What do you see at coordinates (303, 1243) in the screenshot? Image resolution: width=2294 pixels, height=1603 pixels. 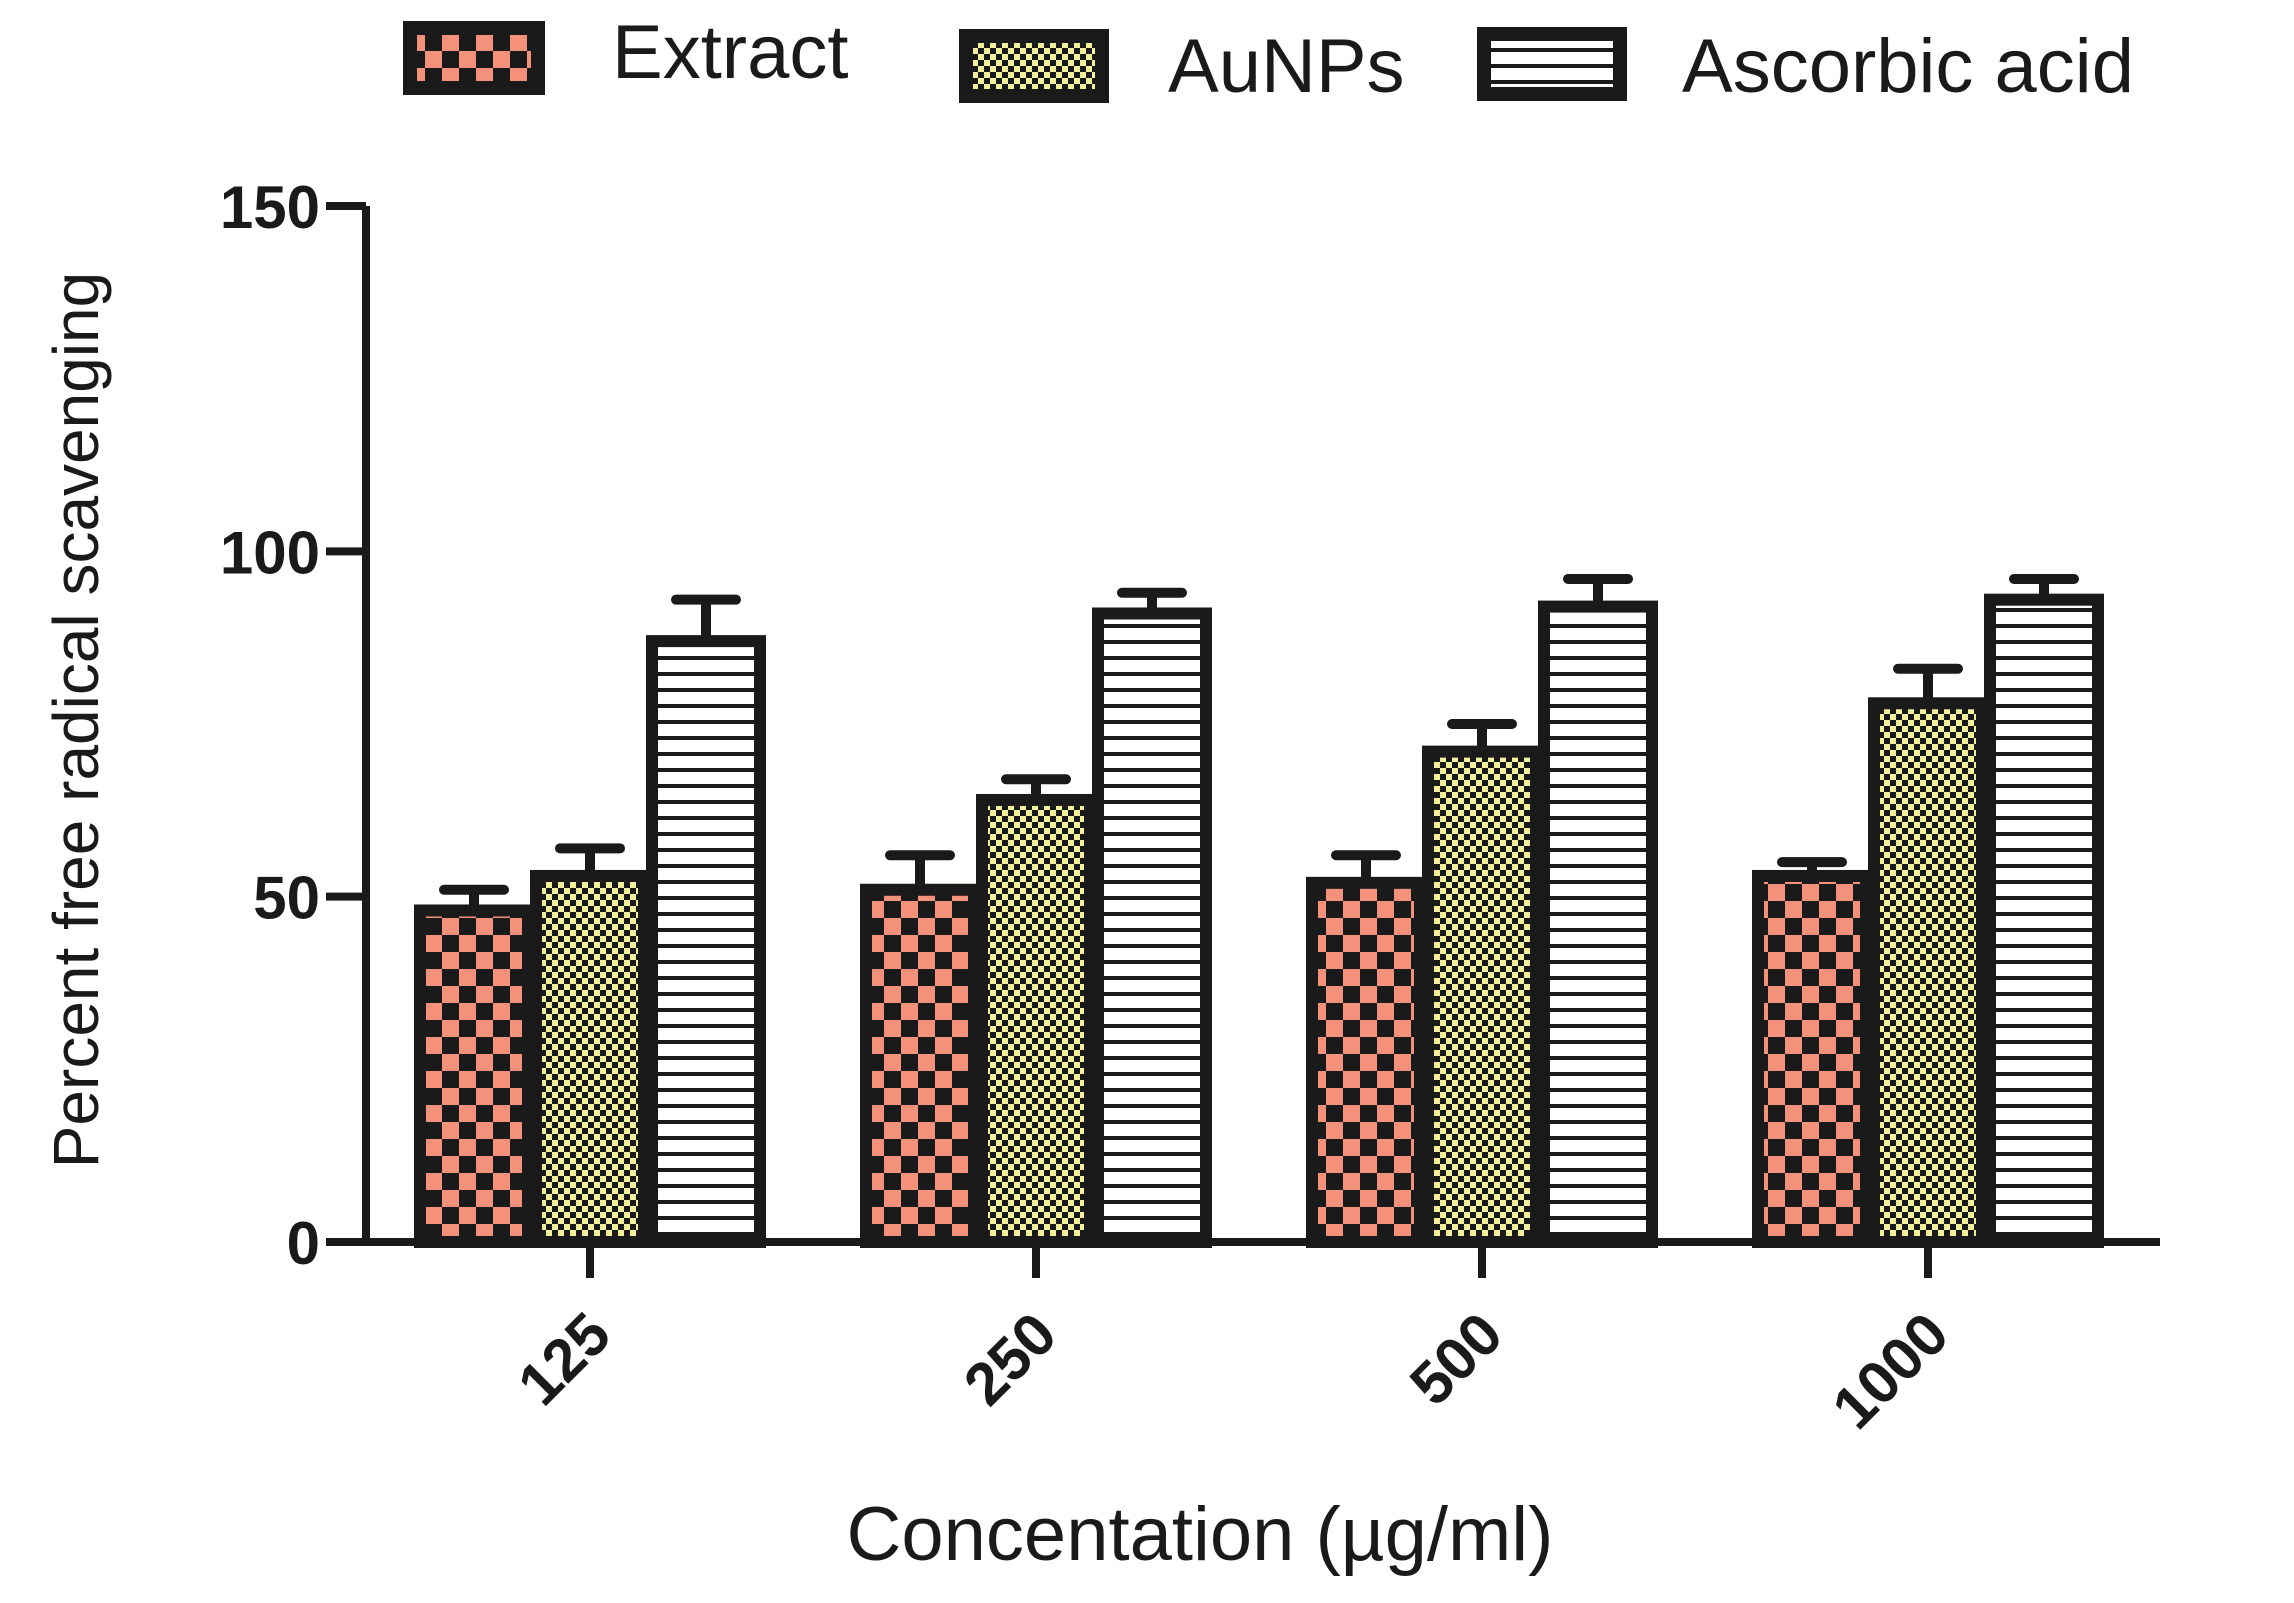 I see `y-tick-label: 0` at bounding box center [303, 1243].